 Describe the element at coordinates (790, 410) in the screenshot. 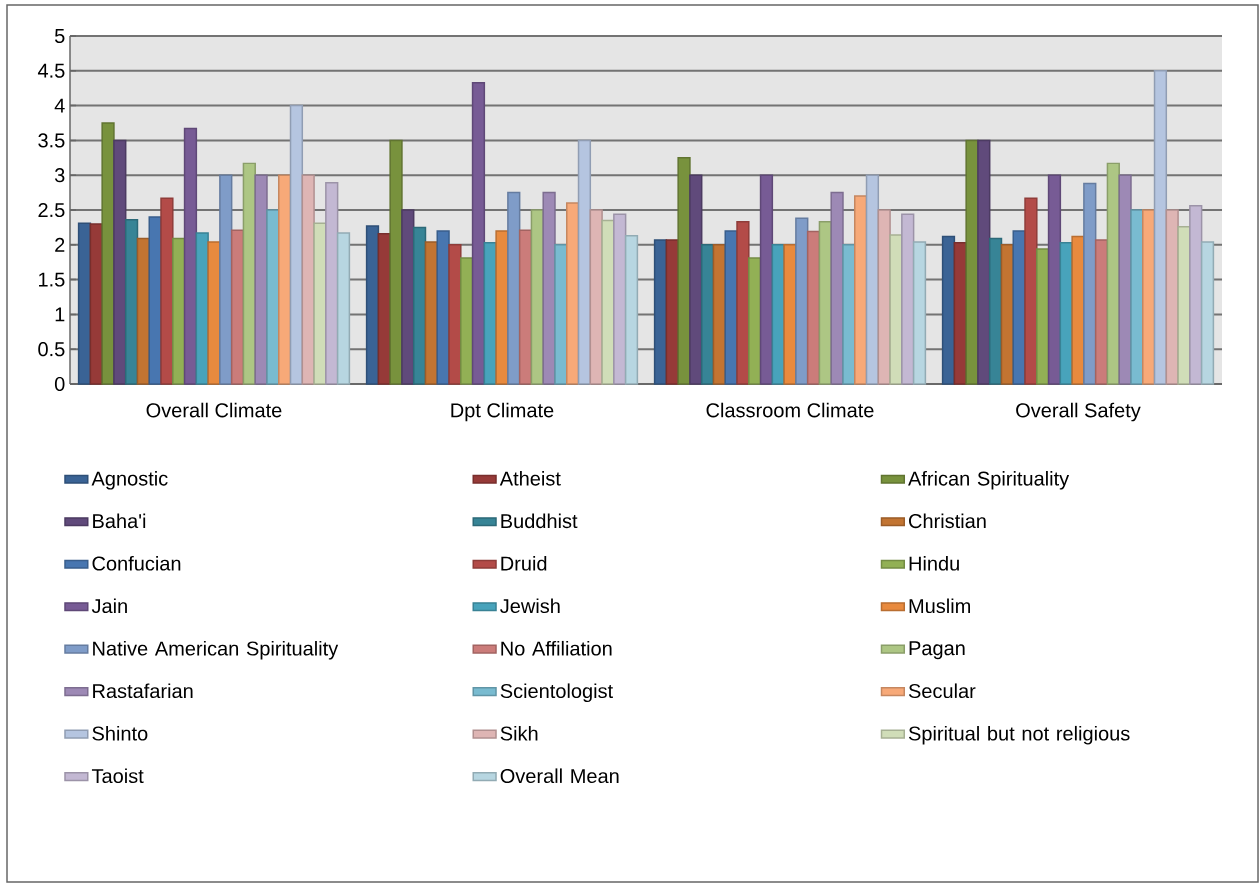

I see `x-tick-label: Classroom Climate` at that location.